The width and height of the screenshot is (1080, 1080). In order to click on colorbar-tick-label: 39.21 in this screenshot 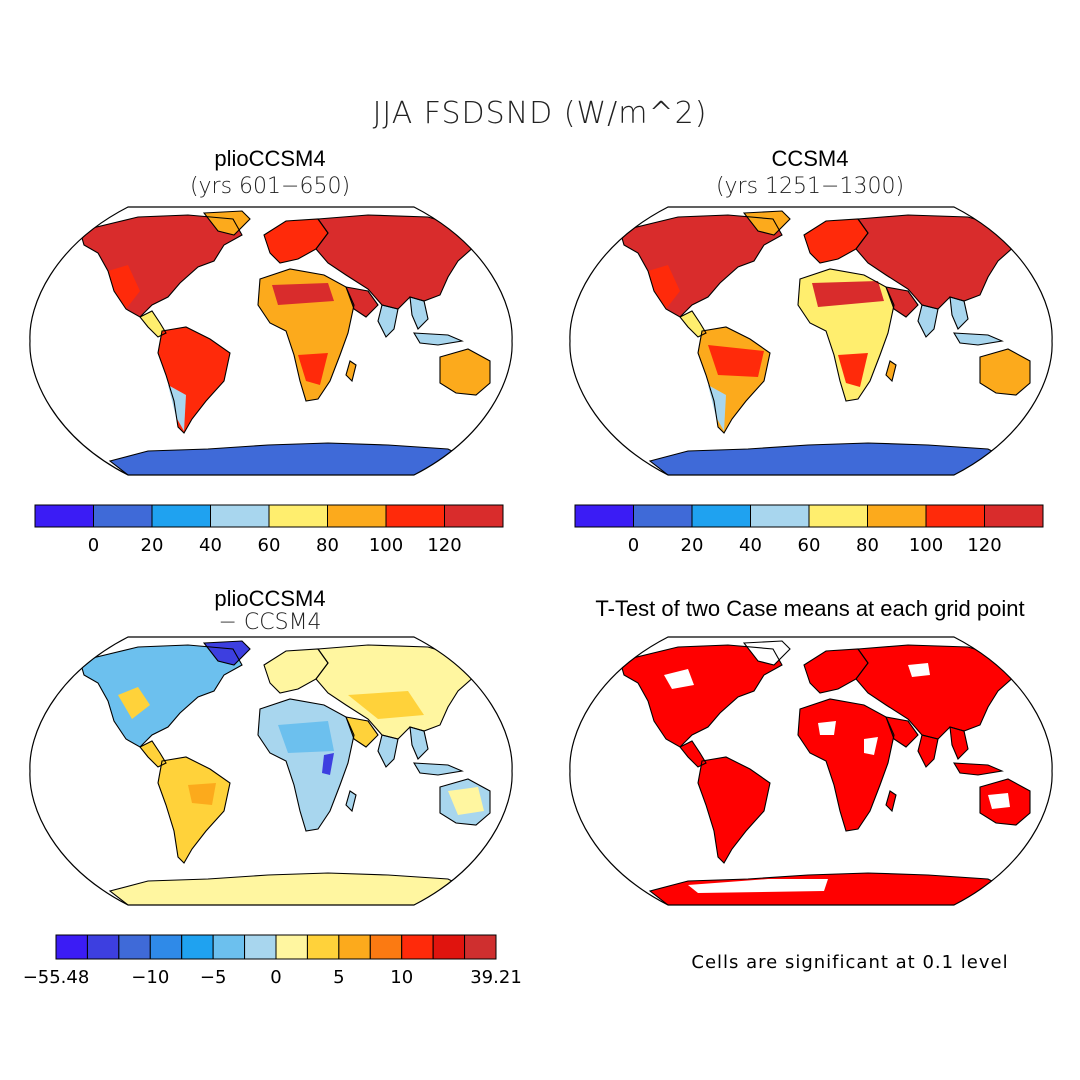, I will do `click(496, 977)`.